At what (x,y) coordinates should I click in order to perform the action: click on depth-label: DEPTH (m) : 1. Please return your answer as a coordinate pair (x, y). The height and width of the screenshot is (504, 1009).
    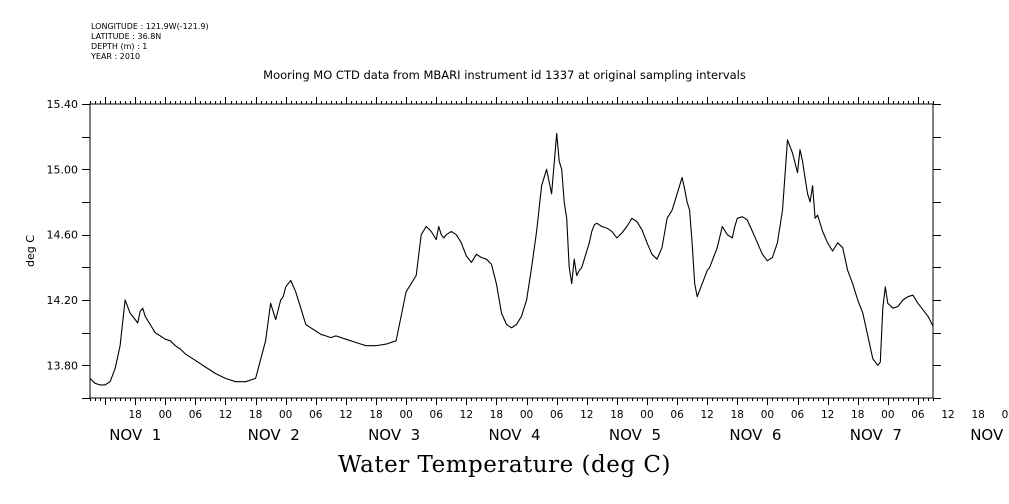
    Looking at the image, I should click on (119, 46).